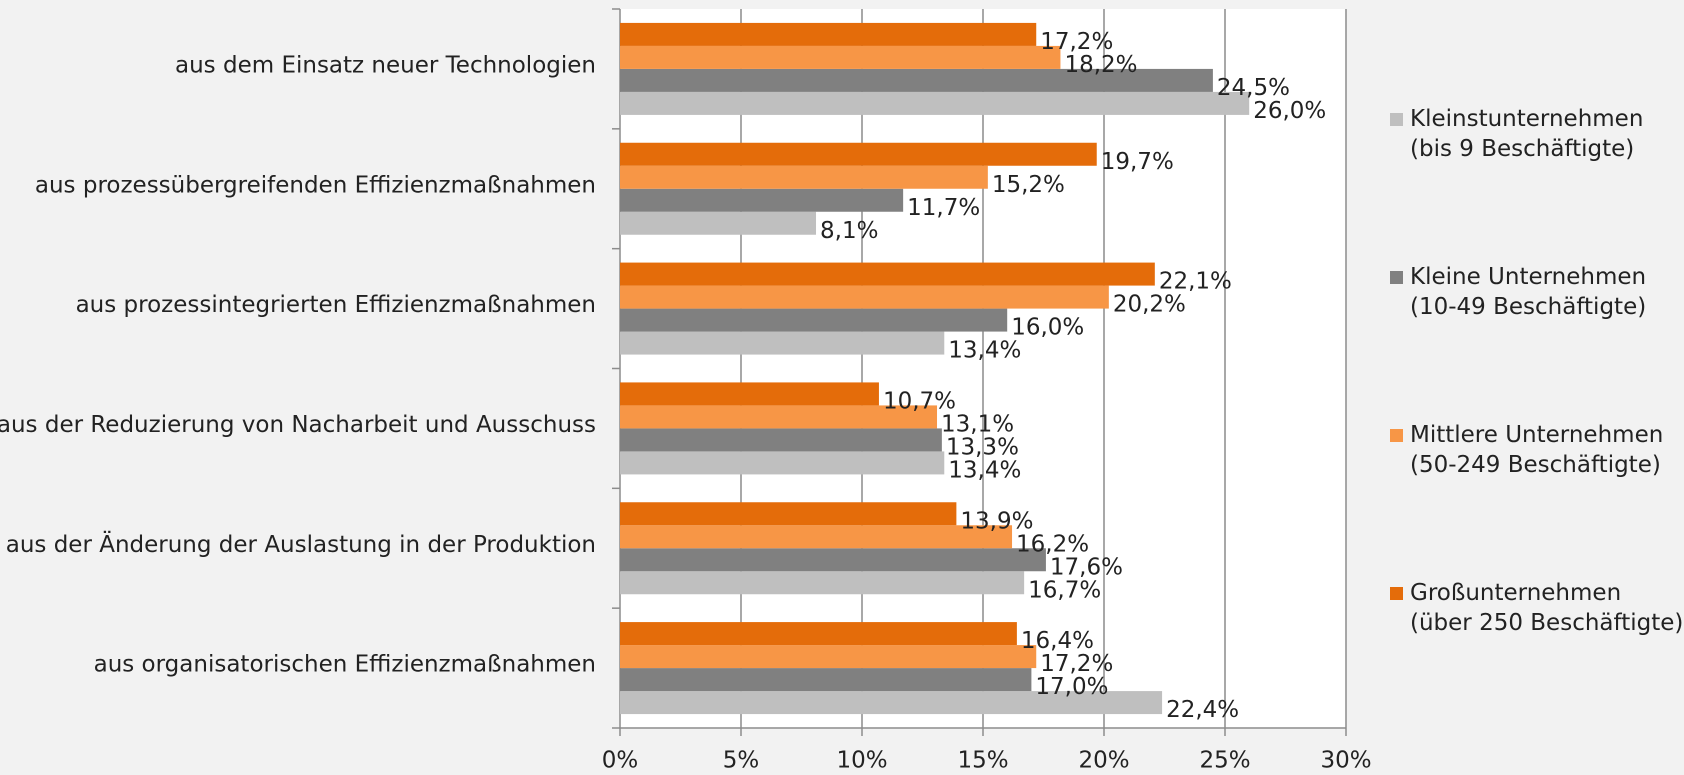 This screenshot has width=1684, height=775. What do you see at coordinates (1345, 761) in the screenshot?
I see `x-tick-label: 30%` at bounding box center [1345, 761].